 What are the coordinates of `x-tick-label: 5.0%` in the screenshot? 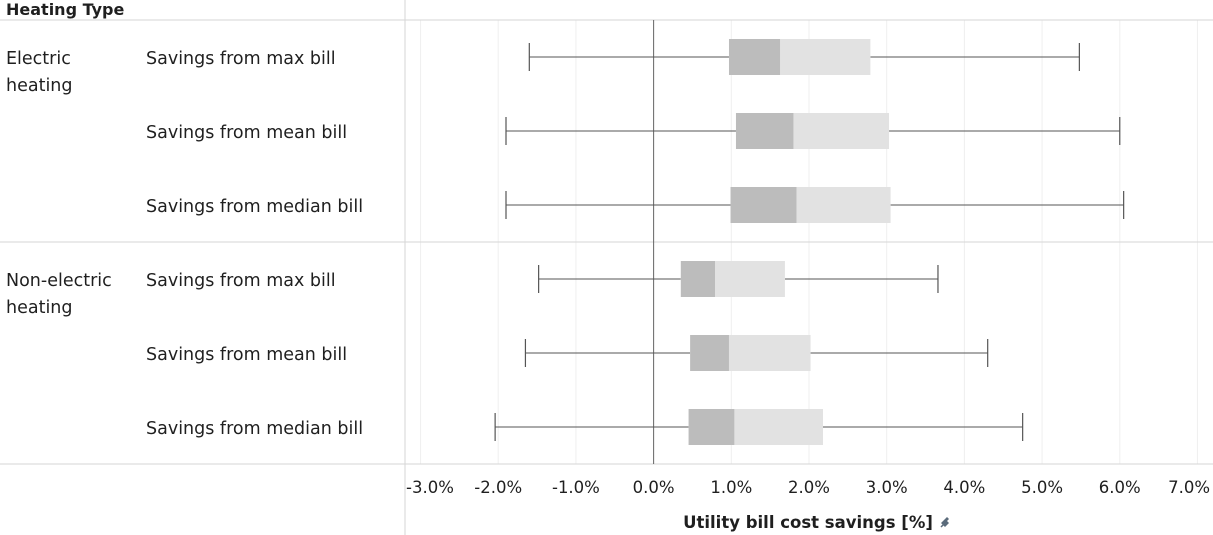 It's located at (1042, 487).